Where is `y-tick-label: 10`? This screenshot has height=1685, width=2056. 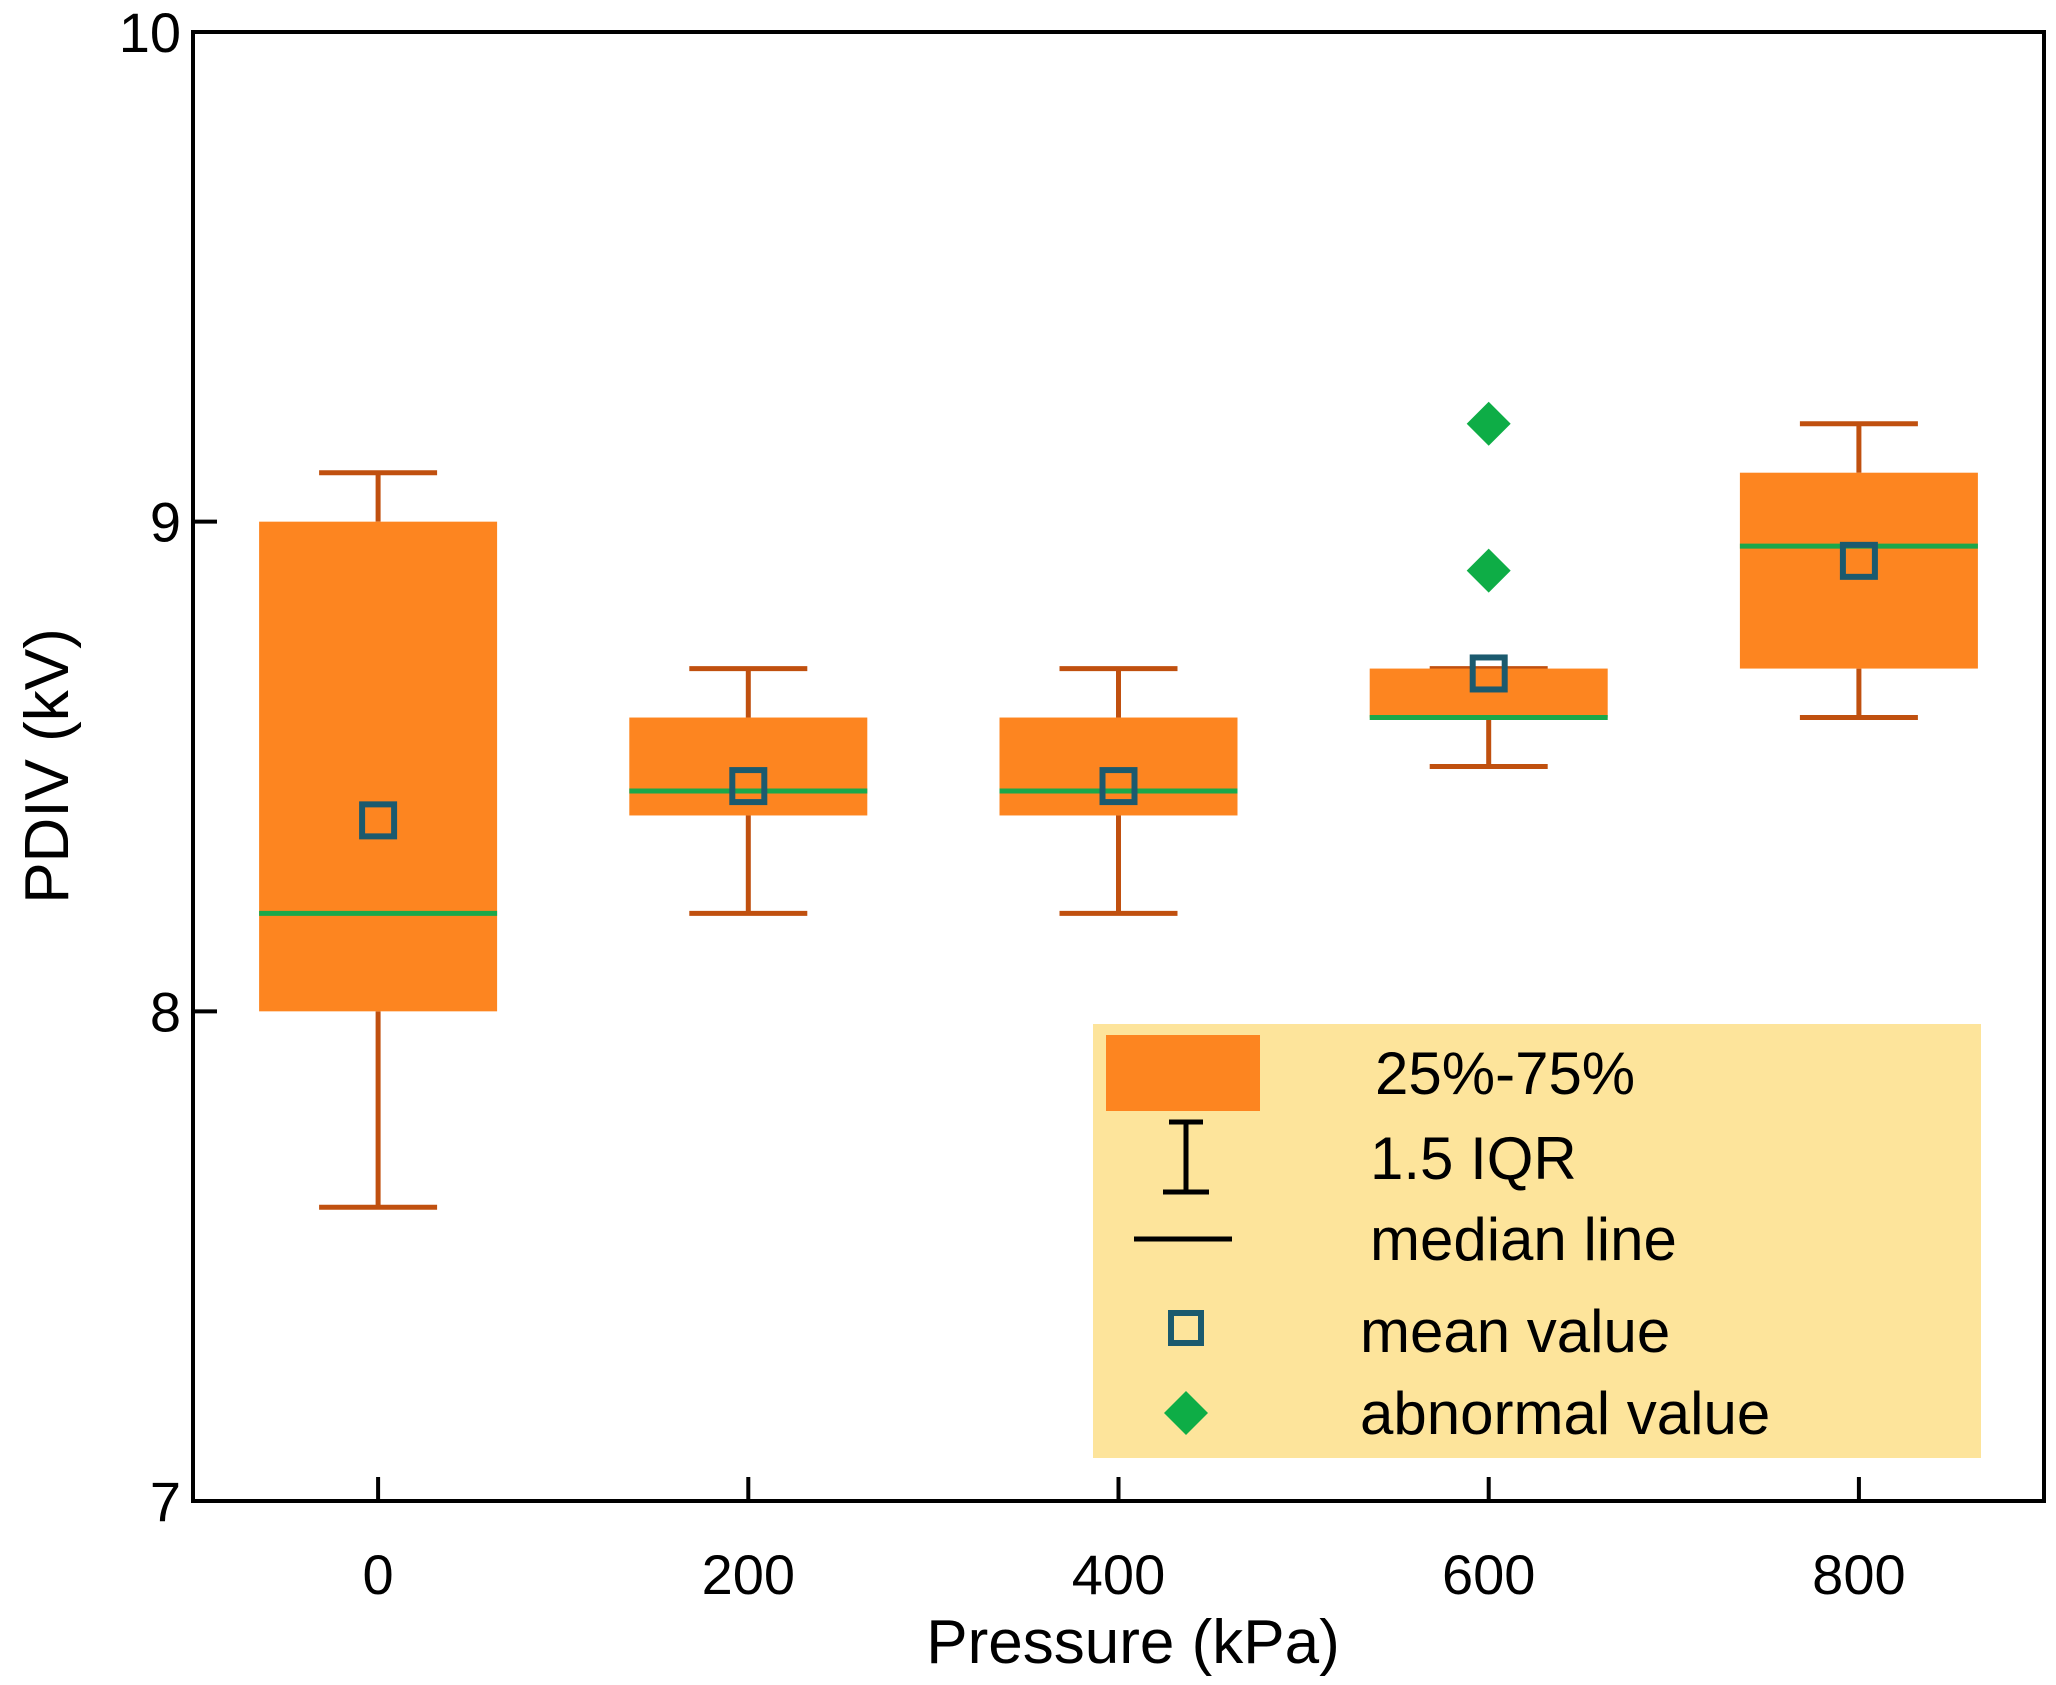
y-tick-label: 10 is located at coordinates (150, 32).